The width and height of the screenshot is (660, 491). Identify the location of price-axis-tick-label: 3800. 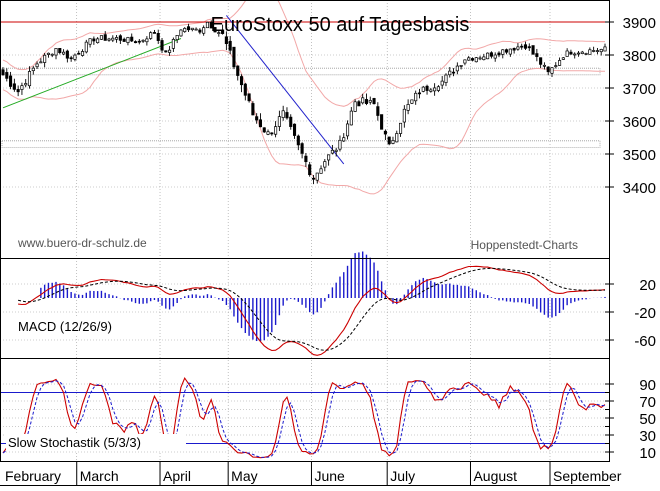
(639, 56).